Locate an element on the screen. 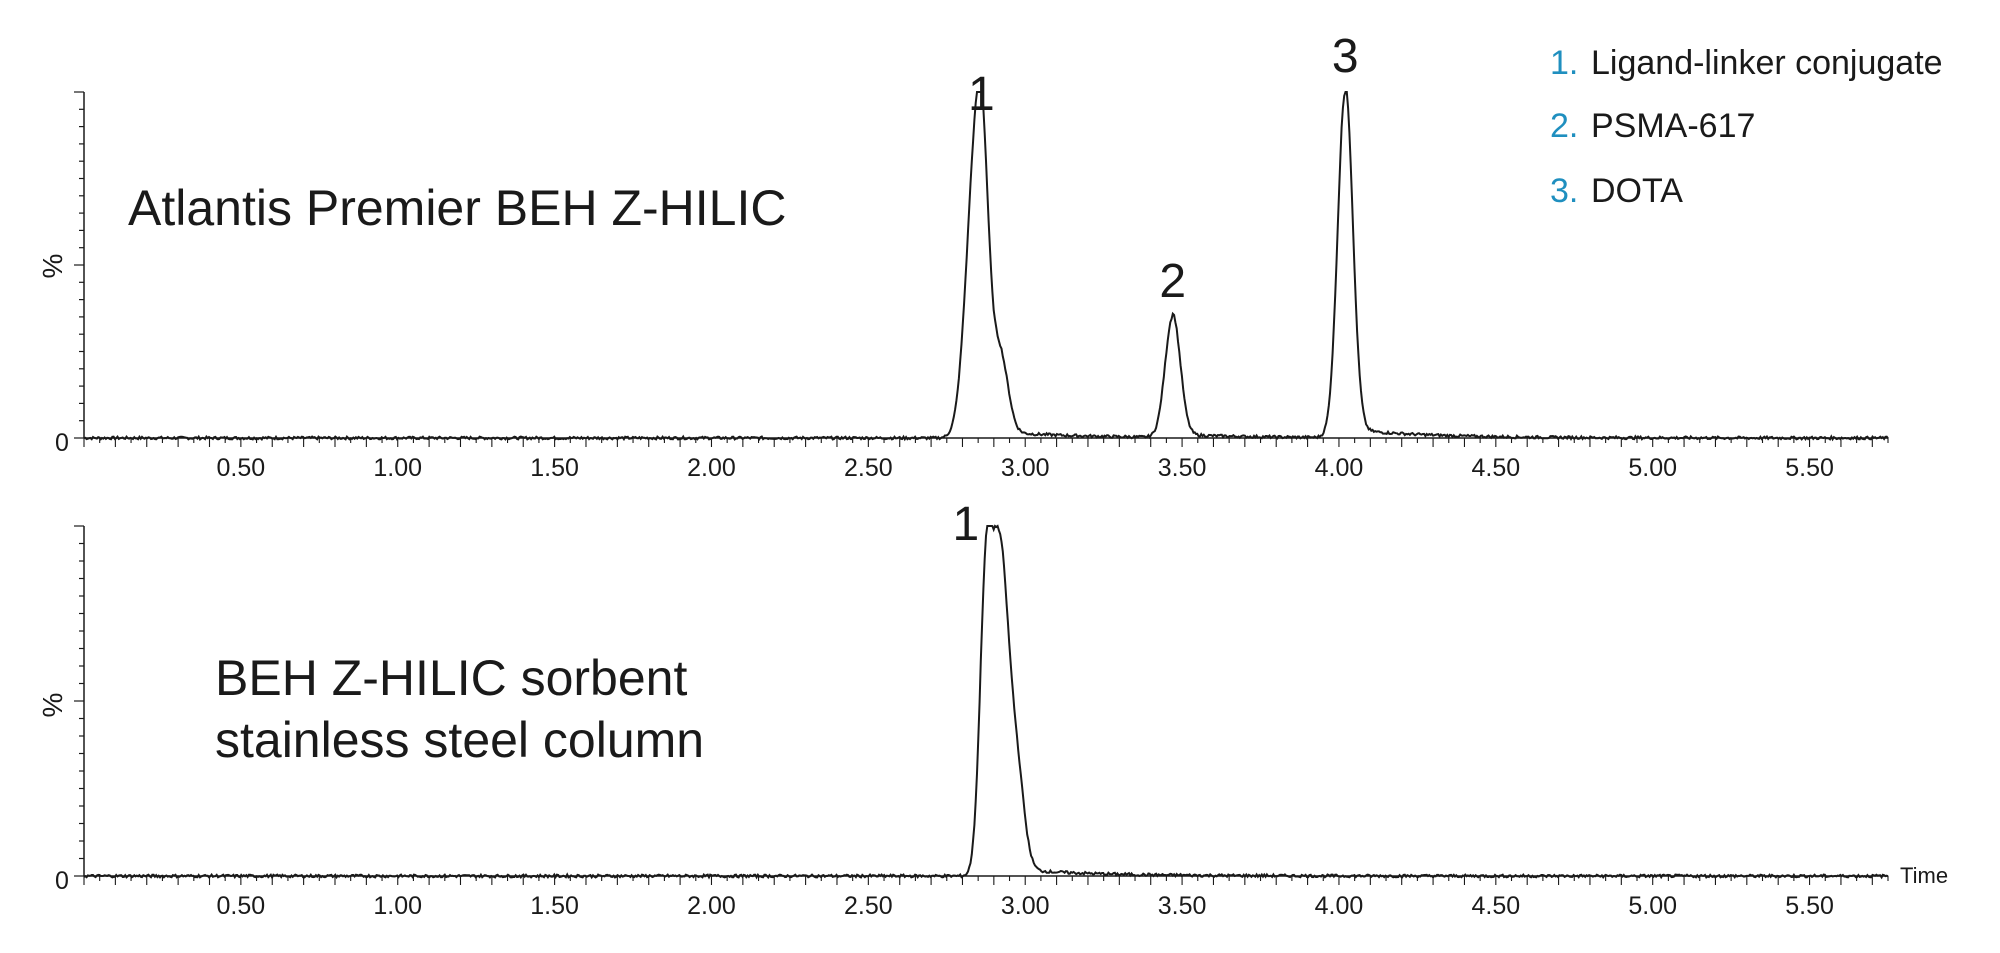  peak-label-3: 3 is located at coordinates (1345, 56).